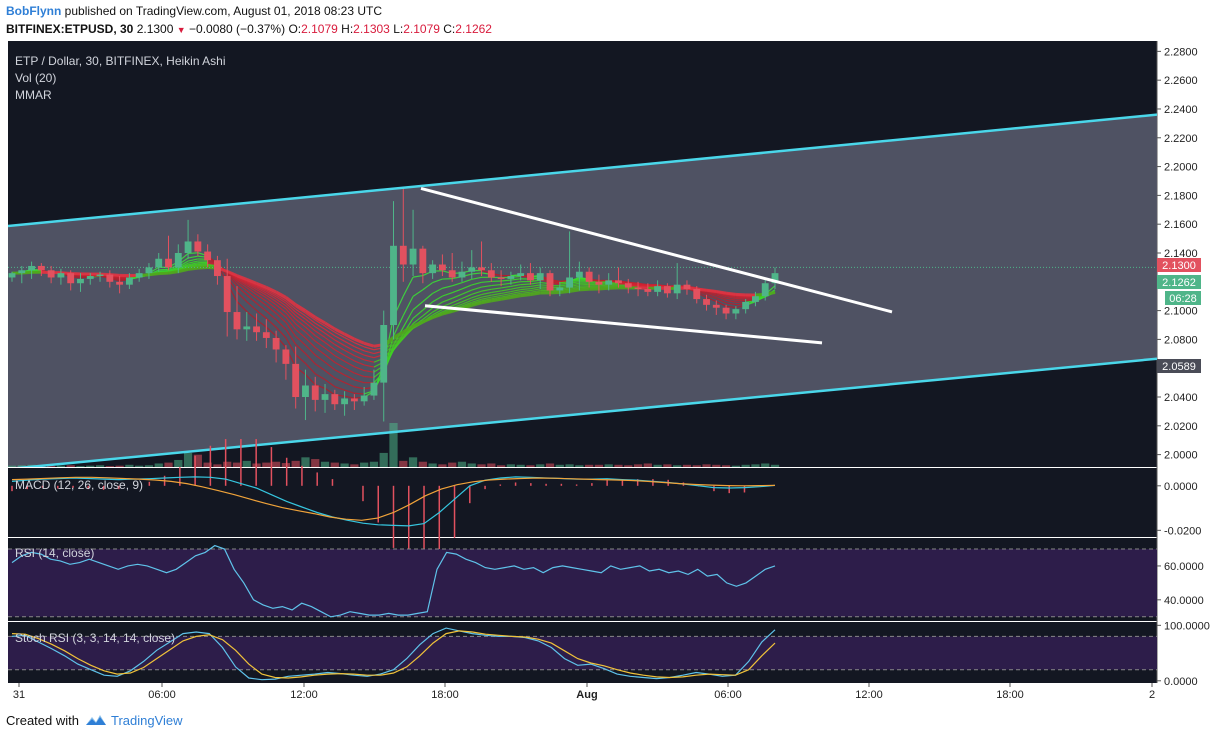  I want to click on main-legend: ETP / Dollar, 30, BITFINEX, Heikin Ashi, so click(120, 61).